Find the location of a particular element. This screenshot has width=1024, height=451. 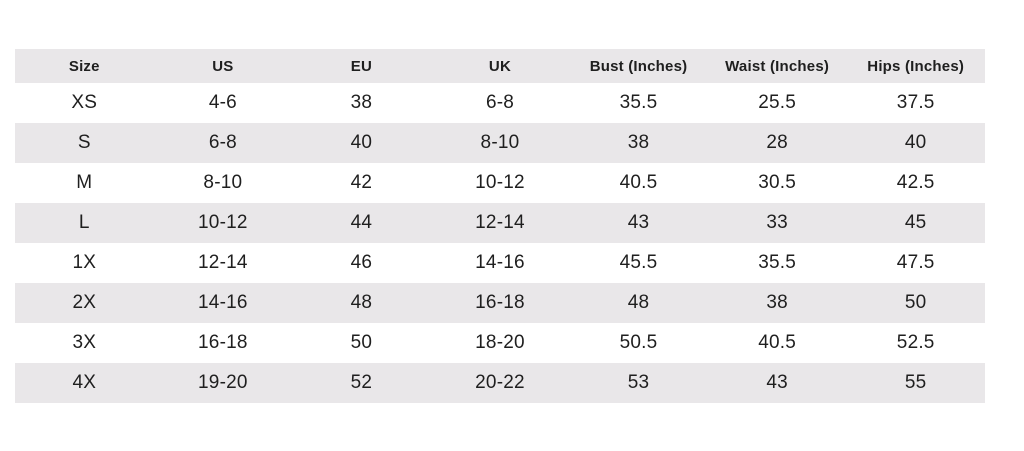

cell-4x-eu: 52 is located at coordinates (361, 383).